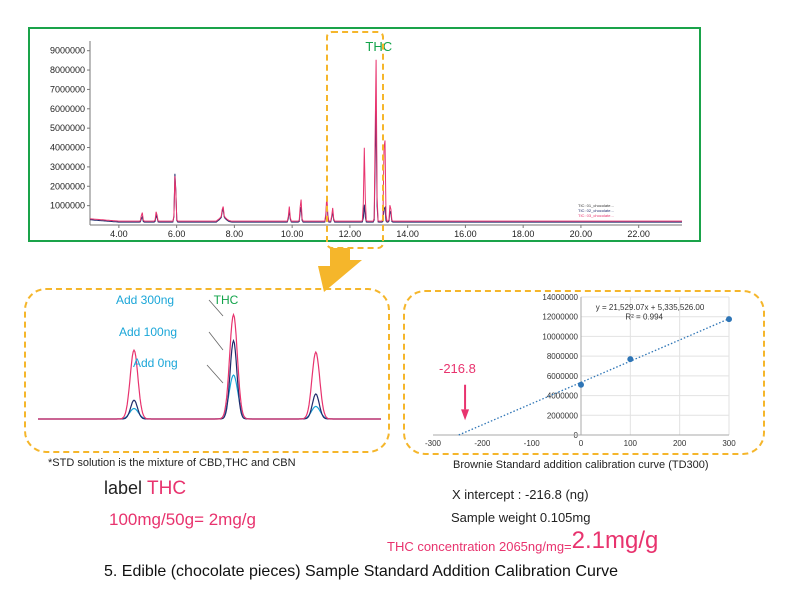 The width and height of the screenshot is (801, 606). Describe the element at coordinates (209, 397) in the screenshot. I see `zoom-trace-cyan` at that location.